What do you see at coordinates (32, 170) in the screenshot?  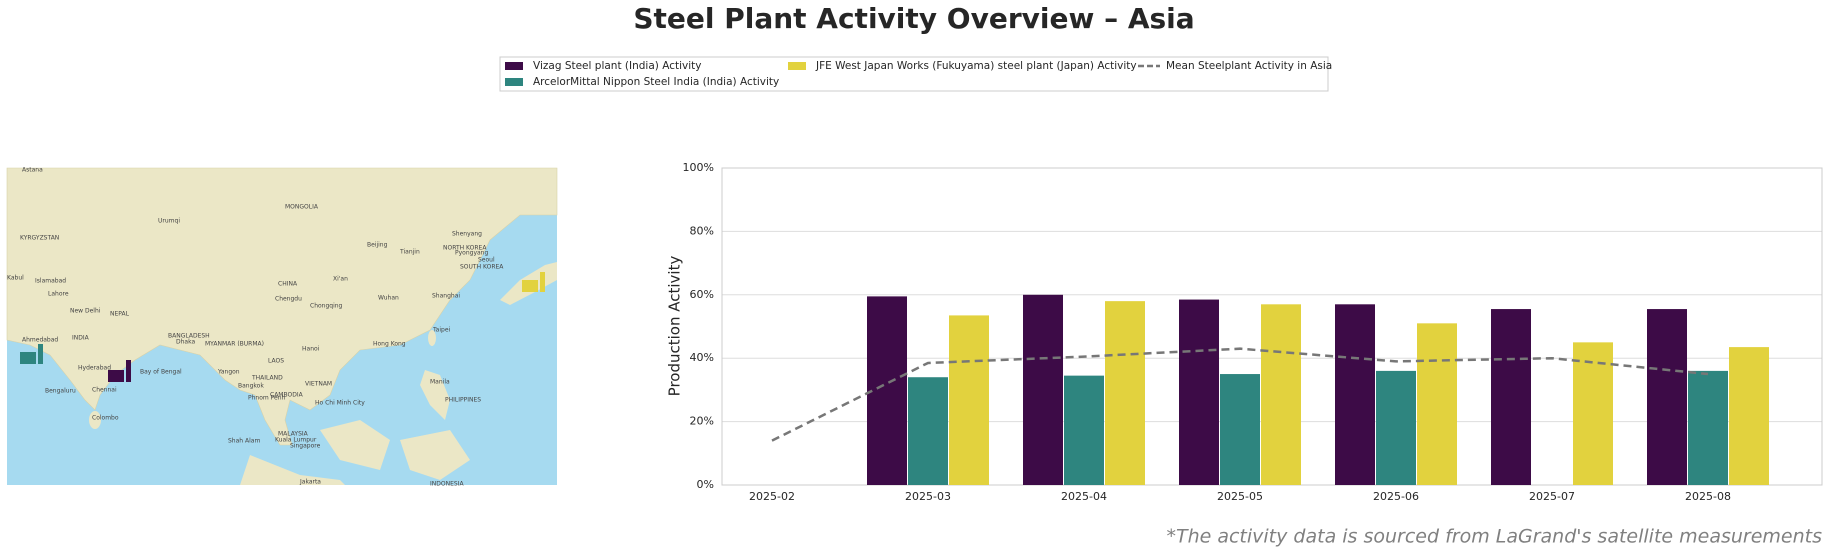 I see `map-label: Astana` at bounding box center [32, 170].